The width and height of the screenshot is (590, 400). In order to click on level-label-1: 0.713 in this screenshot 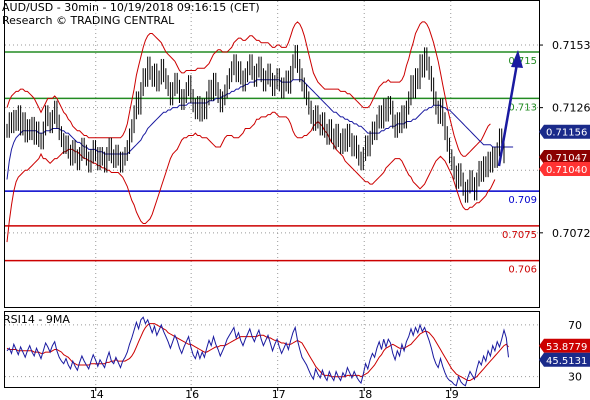, I will do `click(522, 107)`.